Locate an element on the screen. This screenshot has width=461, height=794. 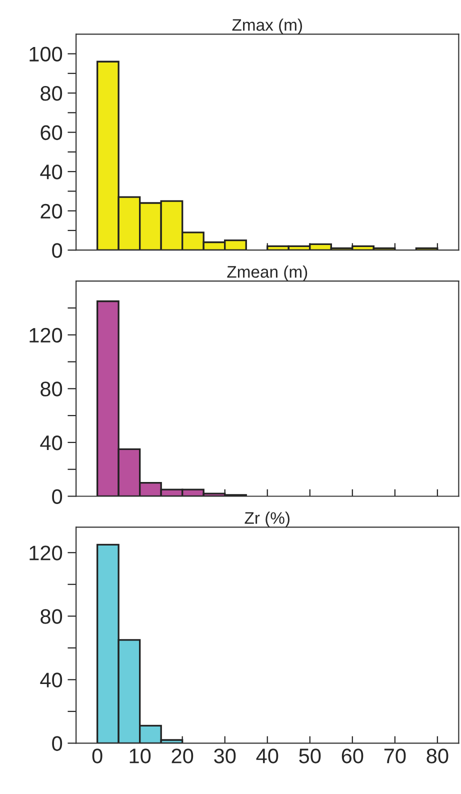
x-tick-label: 20 is located at coordinates (183, 756).